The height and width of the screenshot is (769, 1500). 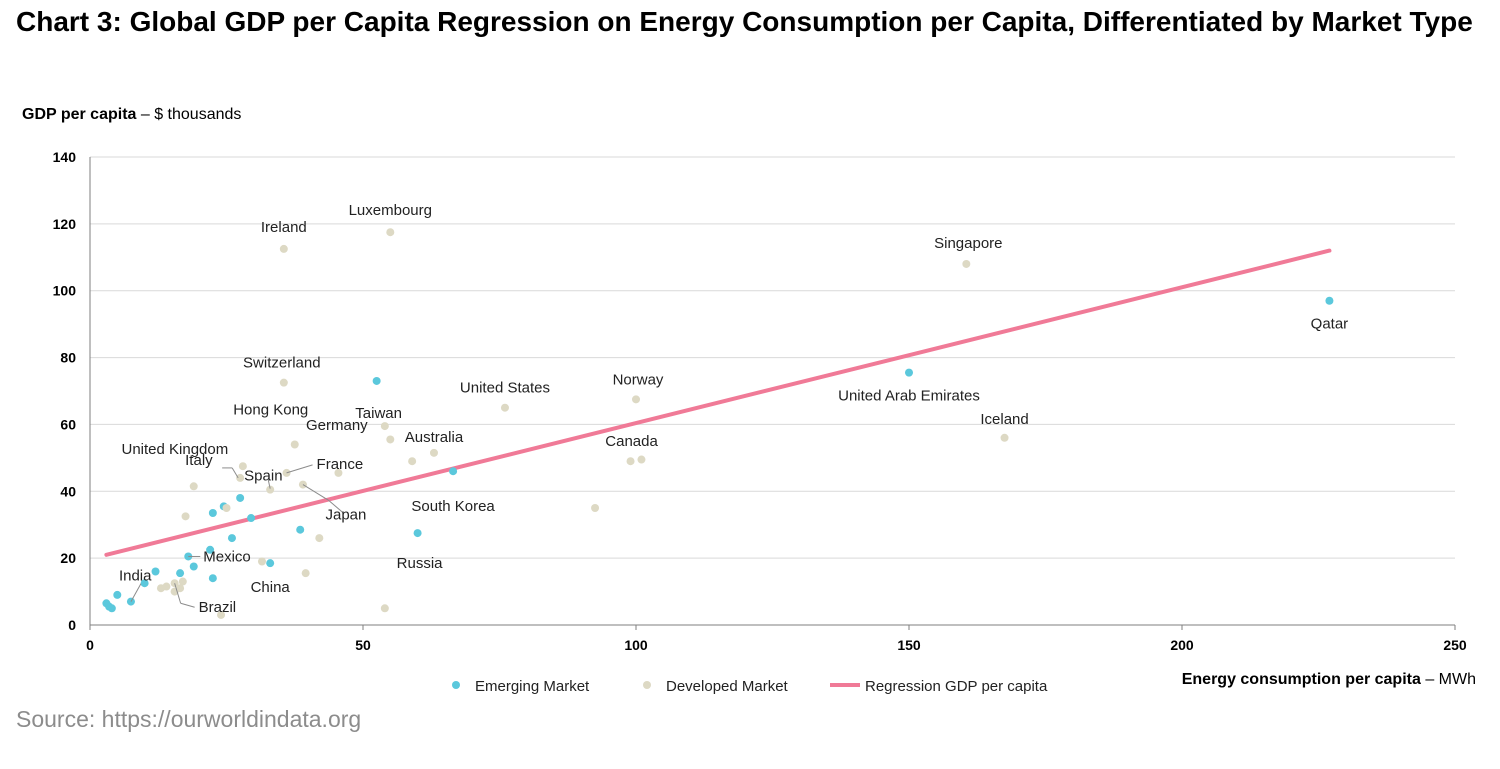 What do you see at coordinates (68, 558) in the screenshot?
I see `y-tick-label: 20` at bounding box center [68, 558].